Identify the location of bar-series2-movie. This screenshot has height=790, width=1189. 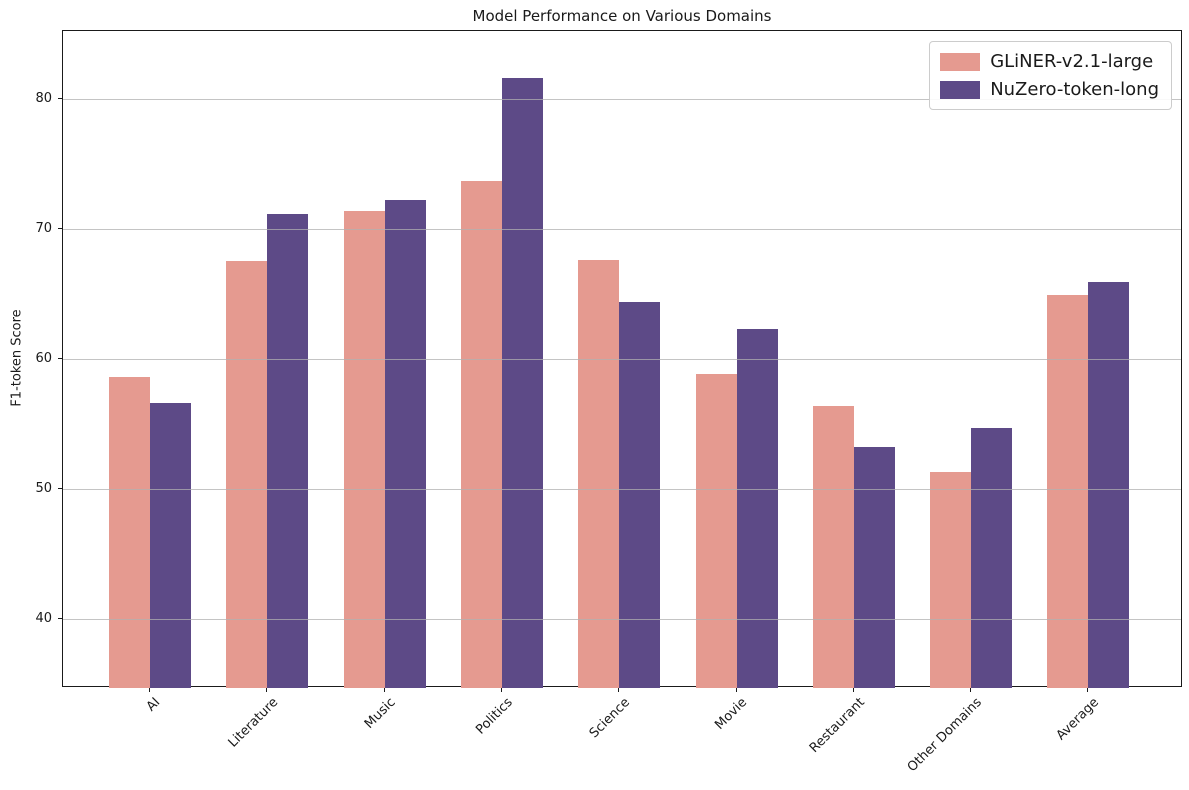
(757, 508).